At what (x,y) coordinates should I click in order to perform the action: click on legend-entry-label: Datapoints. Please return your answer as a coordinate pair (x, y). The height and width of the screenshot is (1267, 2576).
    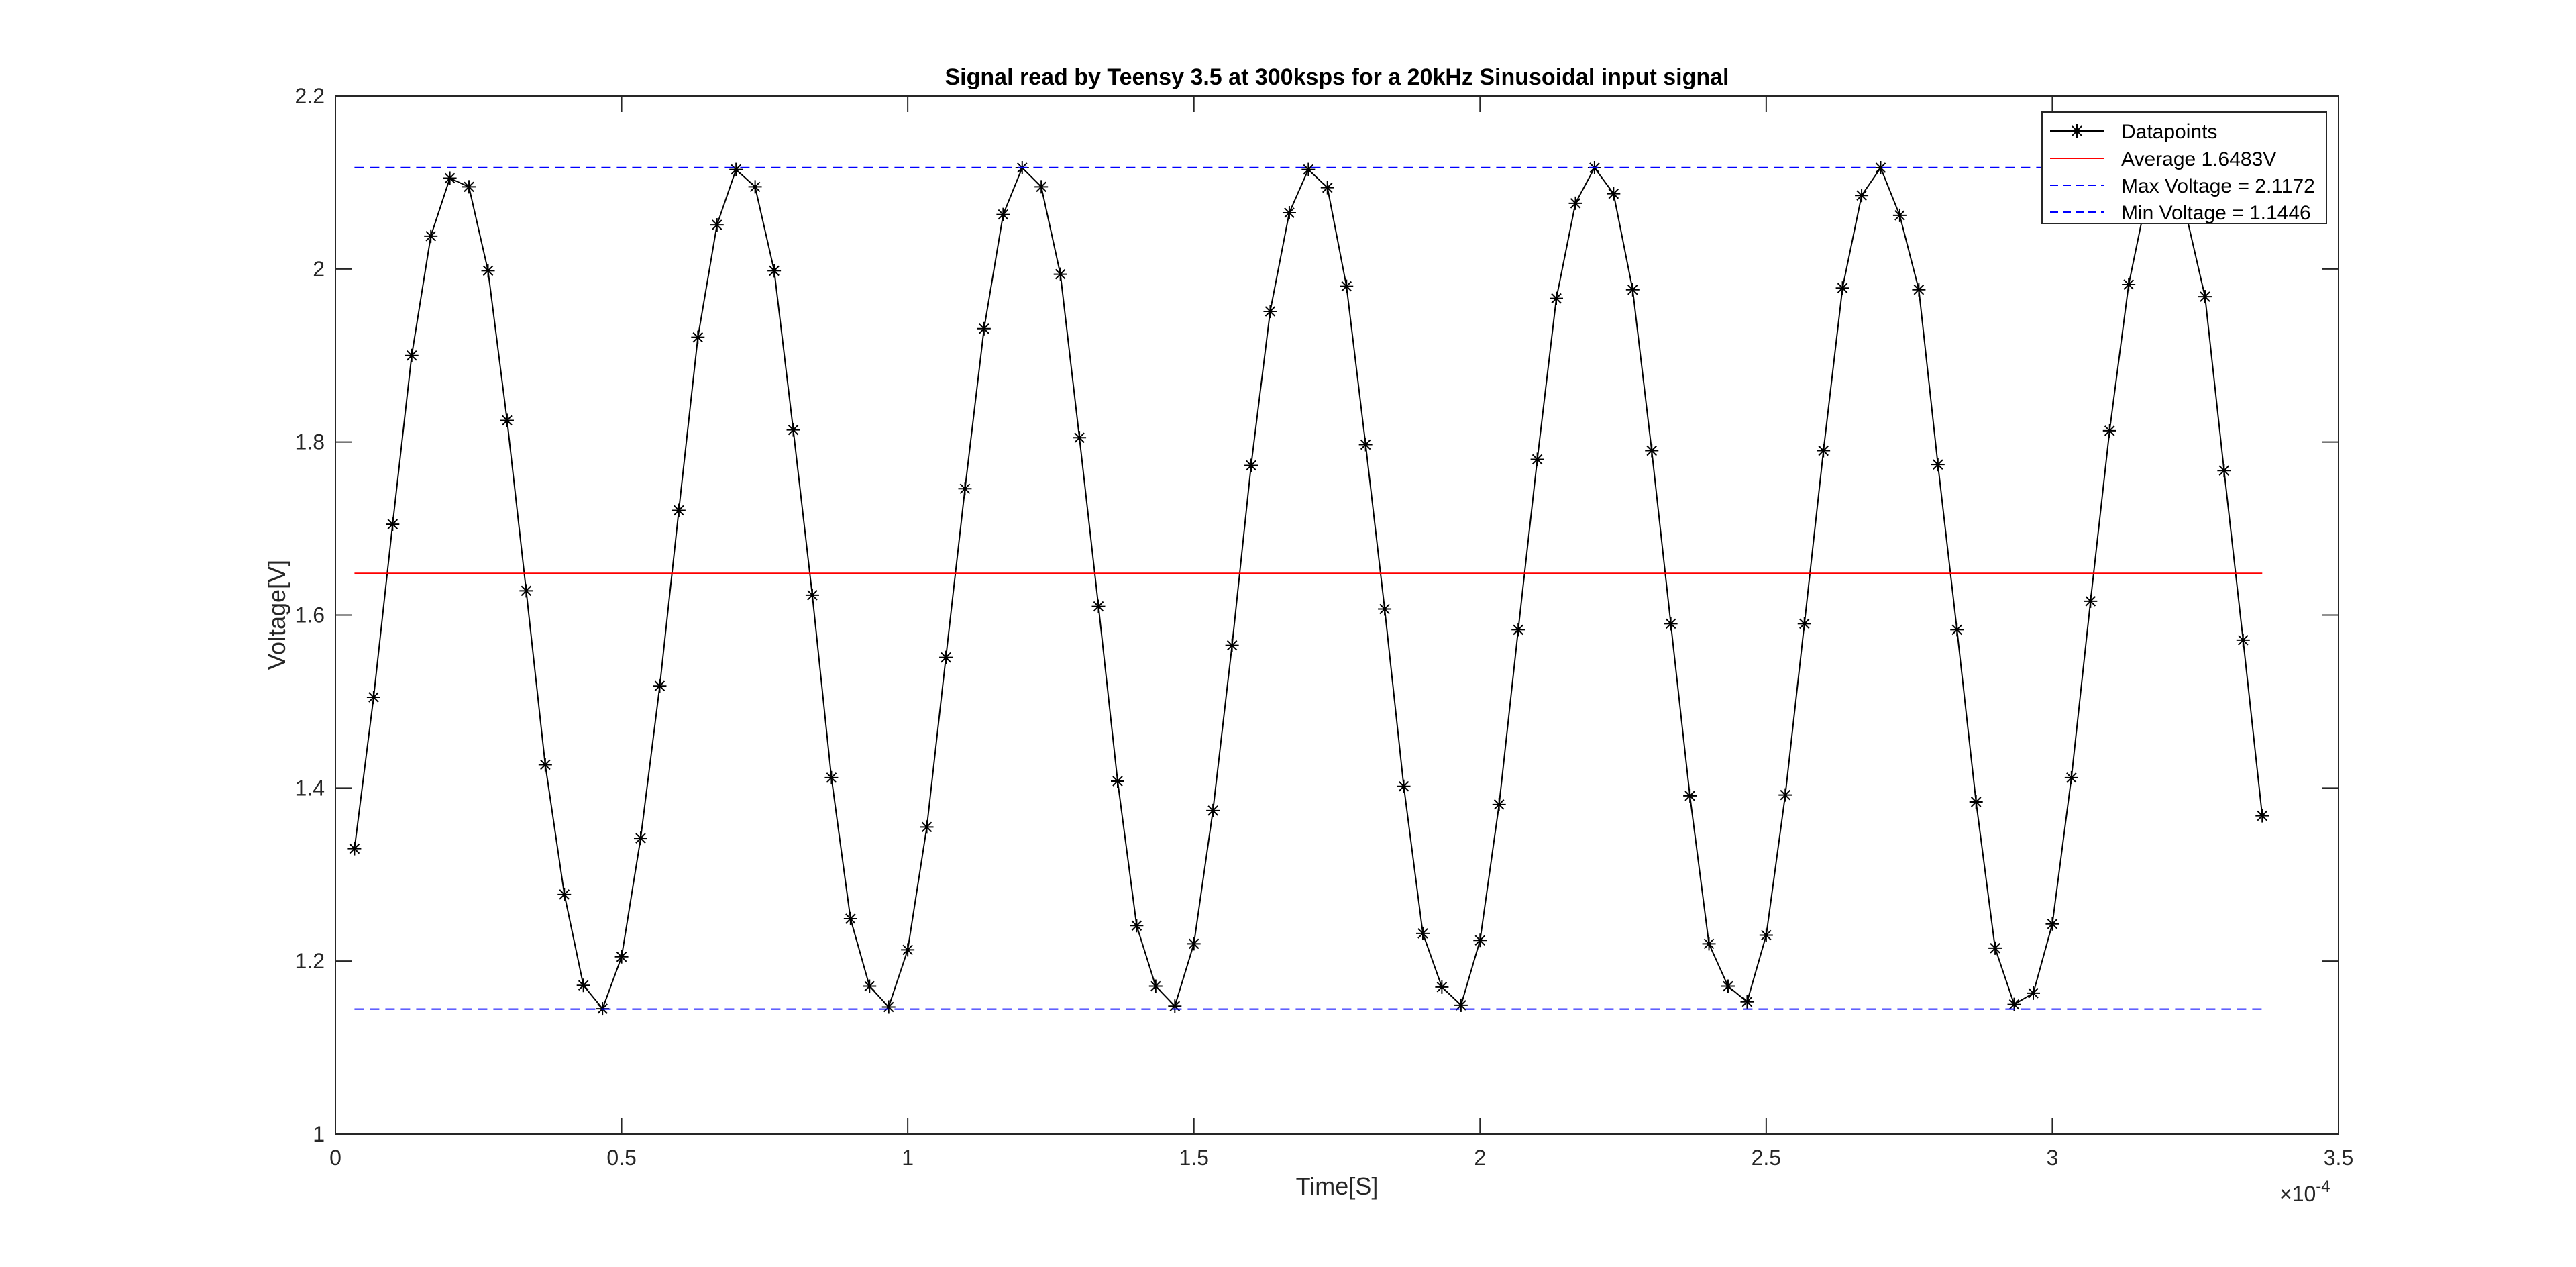
    Looking at the image, I should click on (2169, 132).